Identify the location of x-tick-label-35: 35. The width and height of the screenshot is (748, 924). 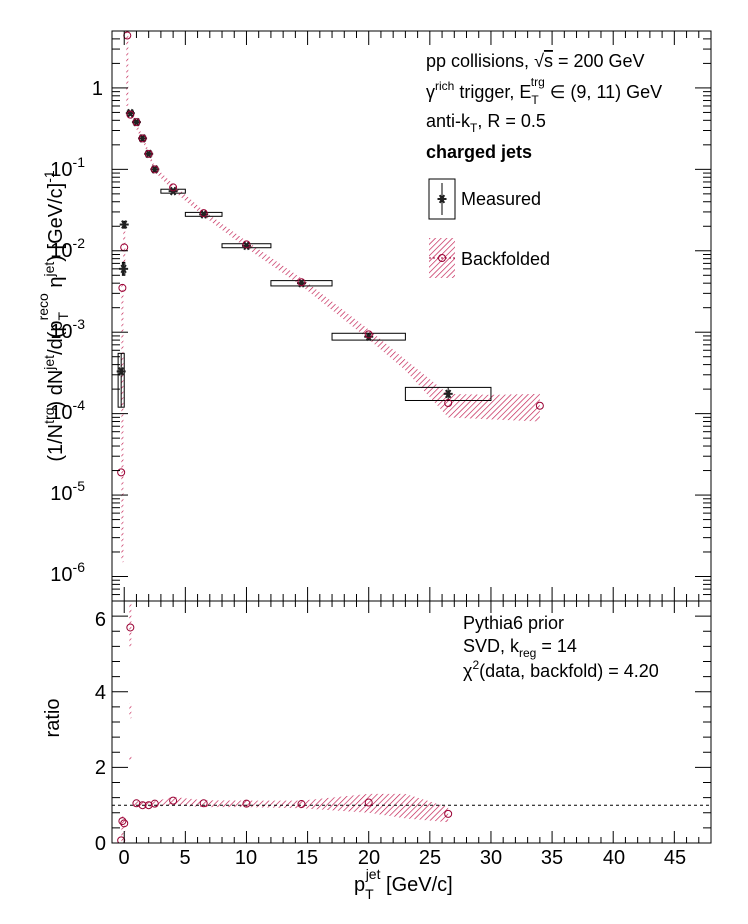
(552, 858).